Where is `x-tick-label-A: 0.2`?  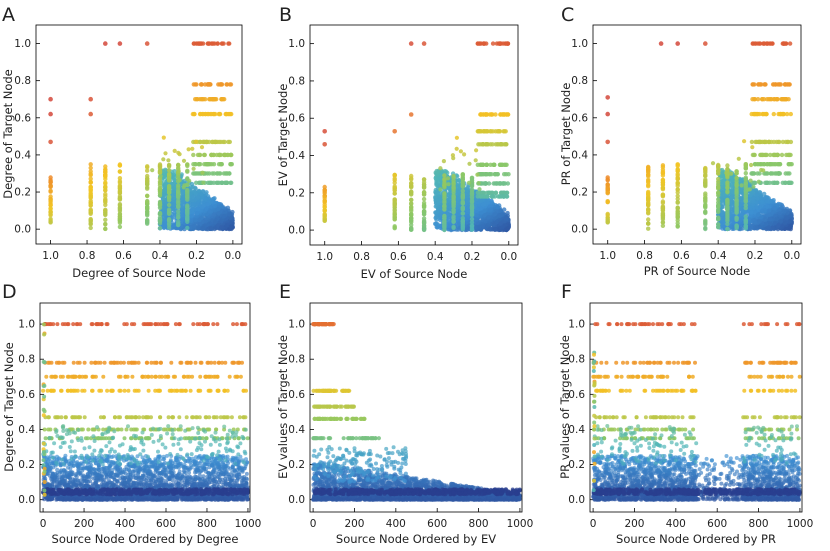 x-tick-label-A: 0.2 is located at coordinates (196, 256).